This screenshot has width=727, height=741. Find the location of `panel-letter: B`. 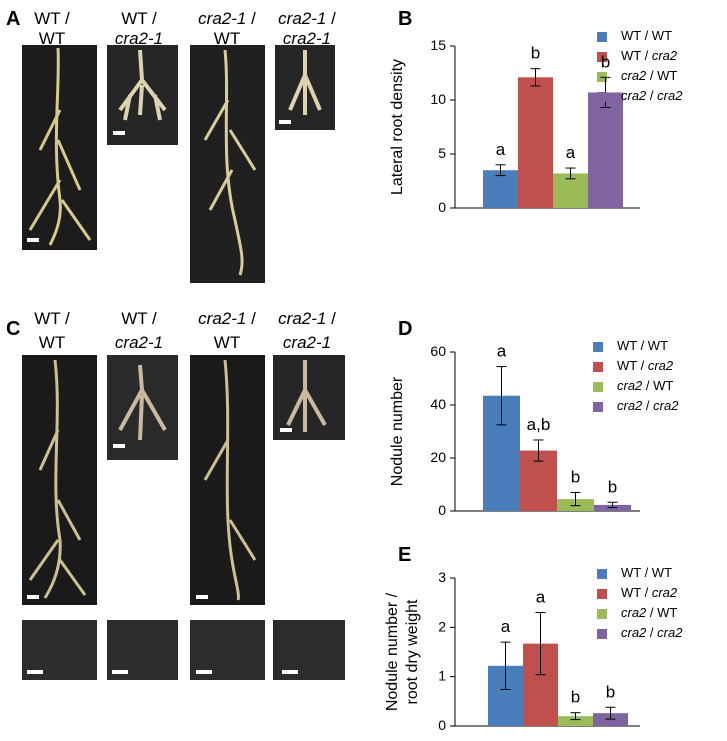

panel-letter: B is located at coordinates (405, 19).